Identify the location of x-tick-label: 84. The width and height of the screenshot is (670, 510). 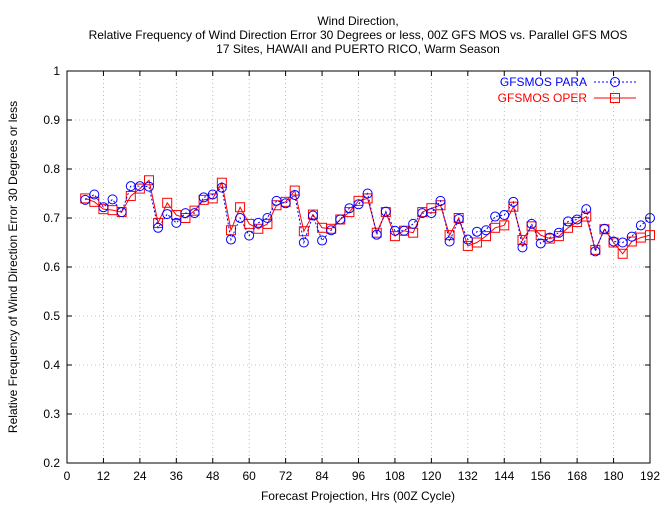
(322, 476).